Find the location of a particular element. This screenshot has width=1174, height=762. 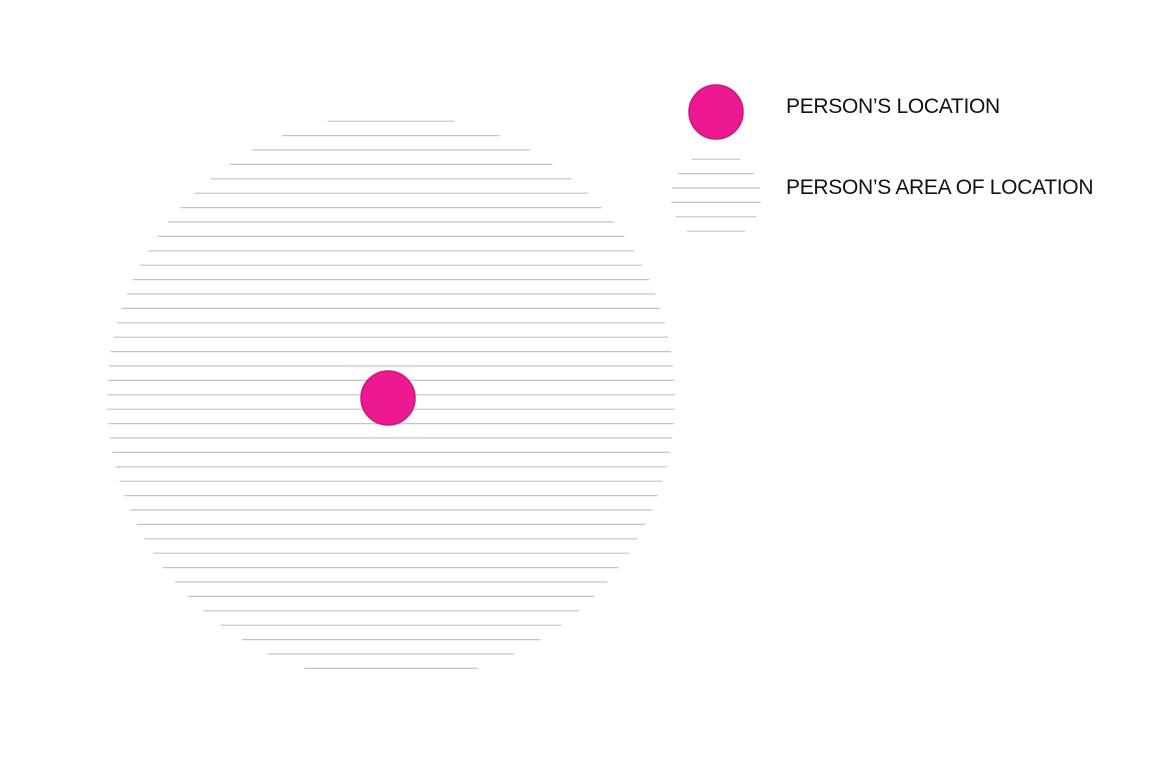

legend-area-label: PERSON’S AREA OF LOCATION is located at coordinates (940, 187).